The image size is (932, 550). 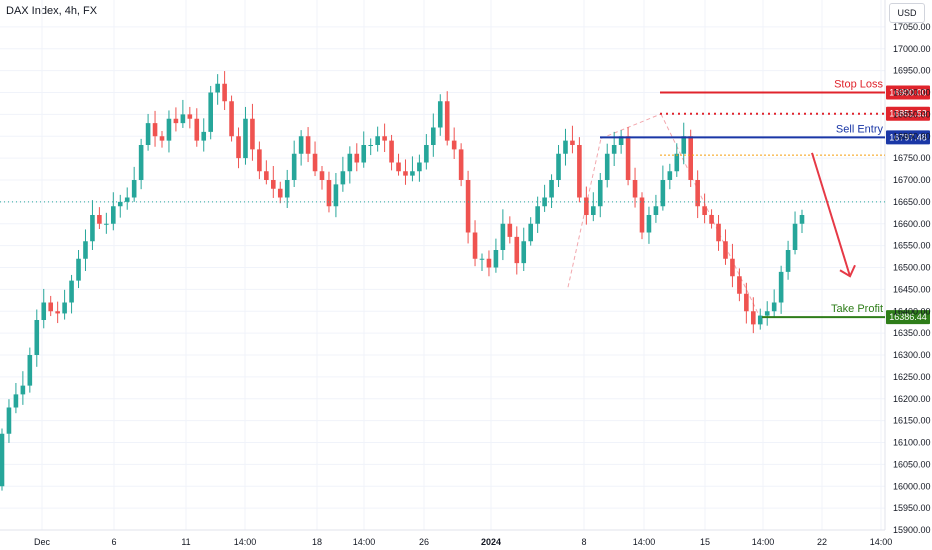 What do you see at coordinates (907, 13) in the screenshot?
I see `currency-selector: USD` at bounding box center [907, 13].